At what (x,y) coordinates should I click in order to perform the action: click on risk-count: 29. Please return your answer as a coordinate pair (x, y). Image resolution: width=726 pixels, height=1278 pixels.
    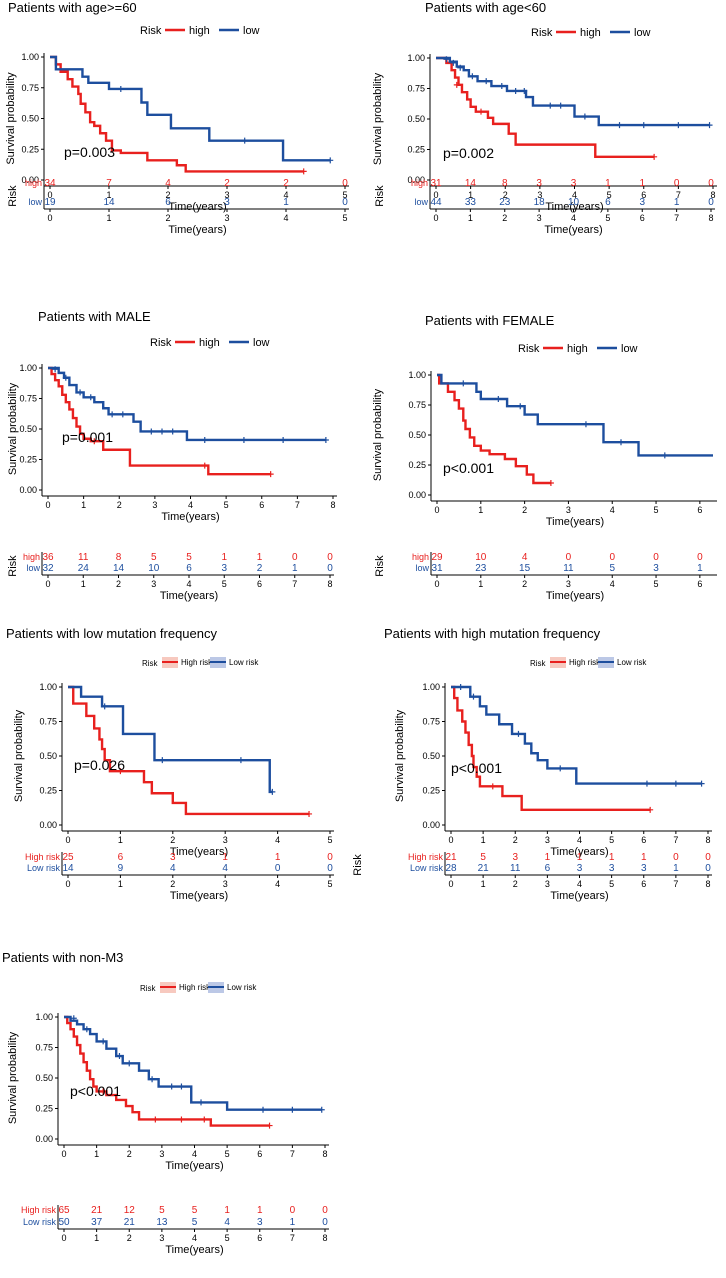
    Looking at the image, I should click on (437, 557).